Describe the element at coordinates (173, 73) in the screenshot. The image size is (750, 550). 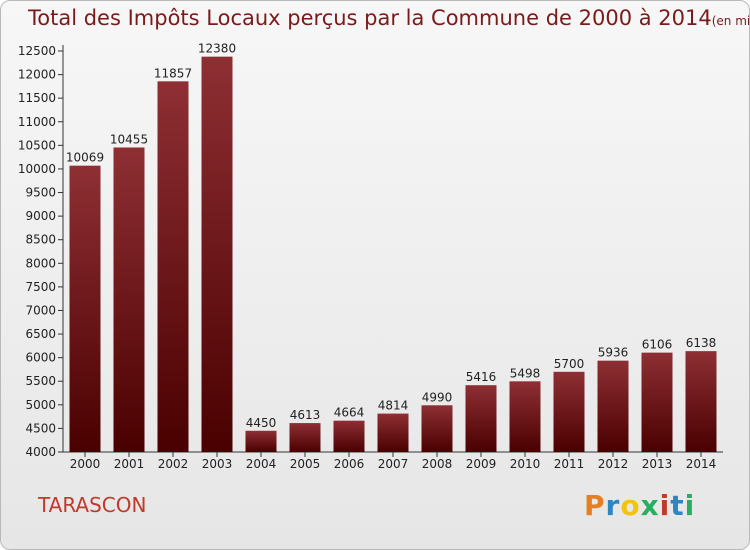
I see `bar-value-label: 11857` at that location.